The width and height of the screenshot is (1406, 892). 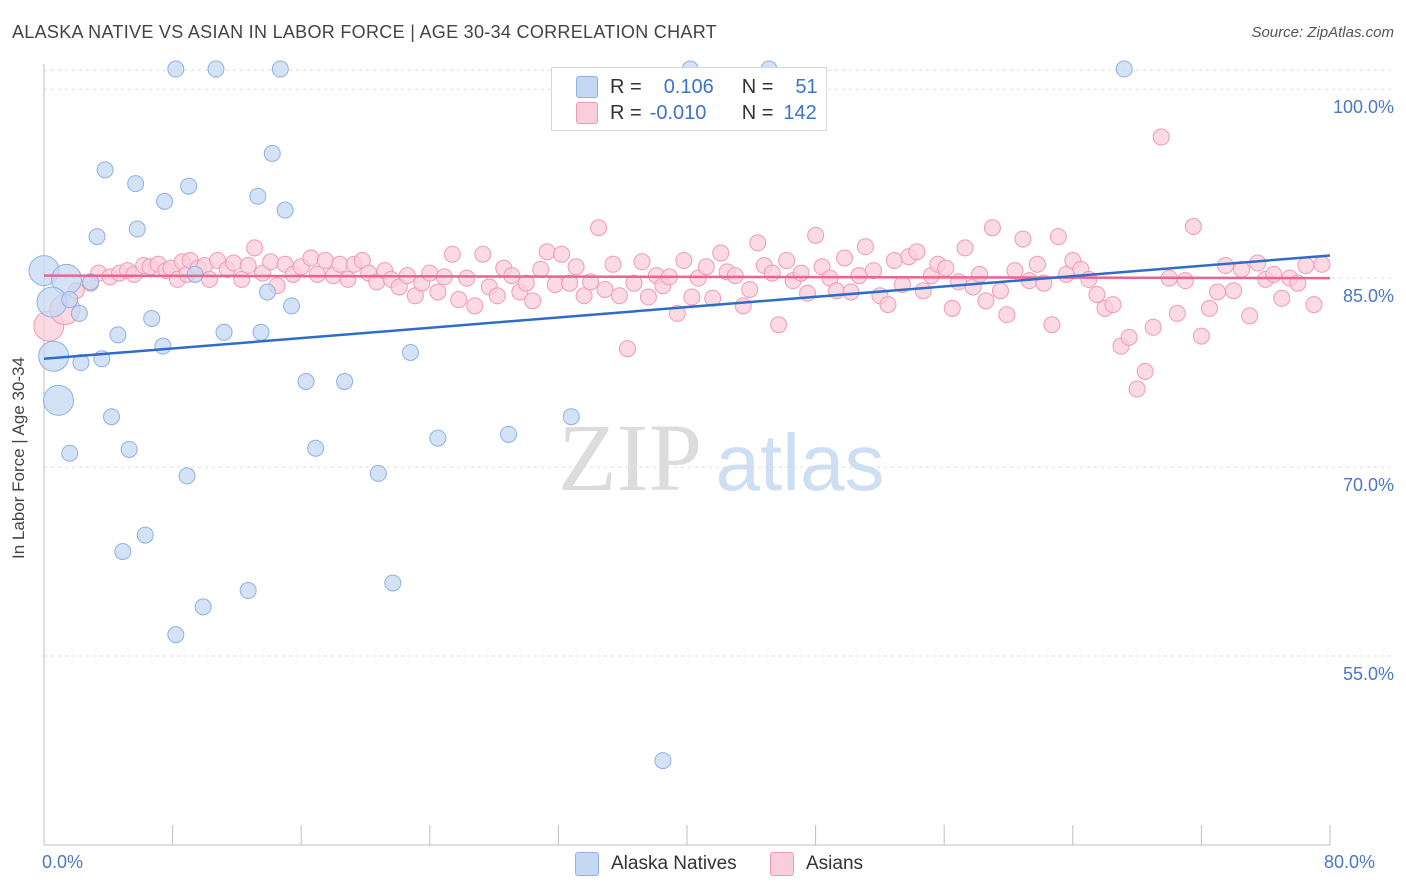 I want to click on legend-item-alaska-natives: Alaska Natives, so click(x=656, y=864).